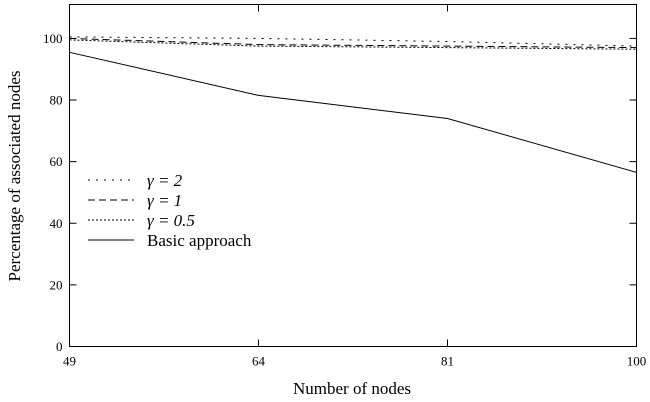 The image size is (650, 402). I want to click on y-tick-label: 20, so click(56, 284).